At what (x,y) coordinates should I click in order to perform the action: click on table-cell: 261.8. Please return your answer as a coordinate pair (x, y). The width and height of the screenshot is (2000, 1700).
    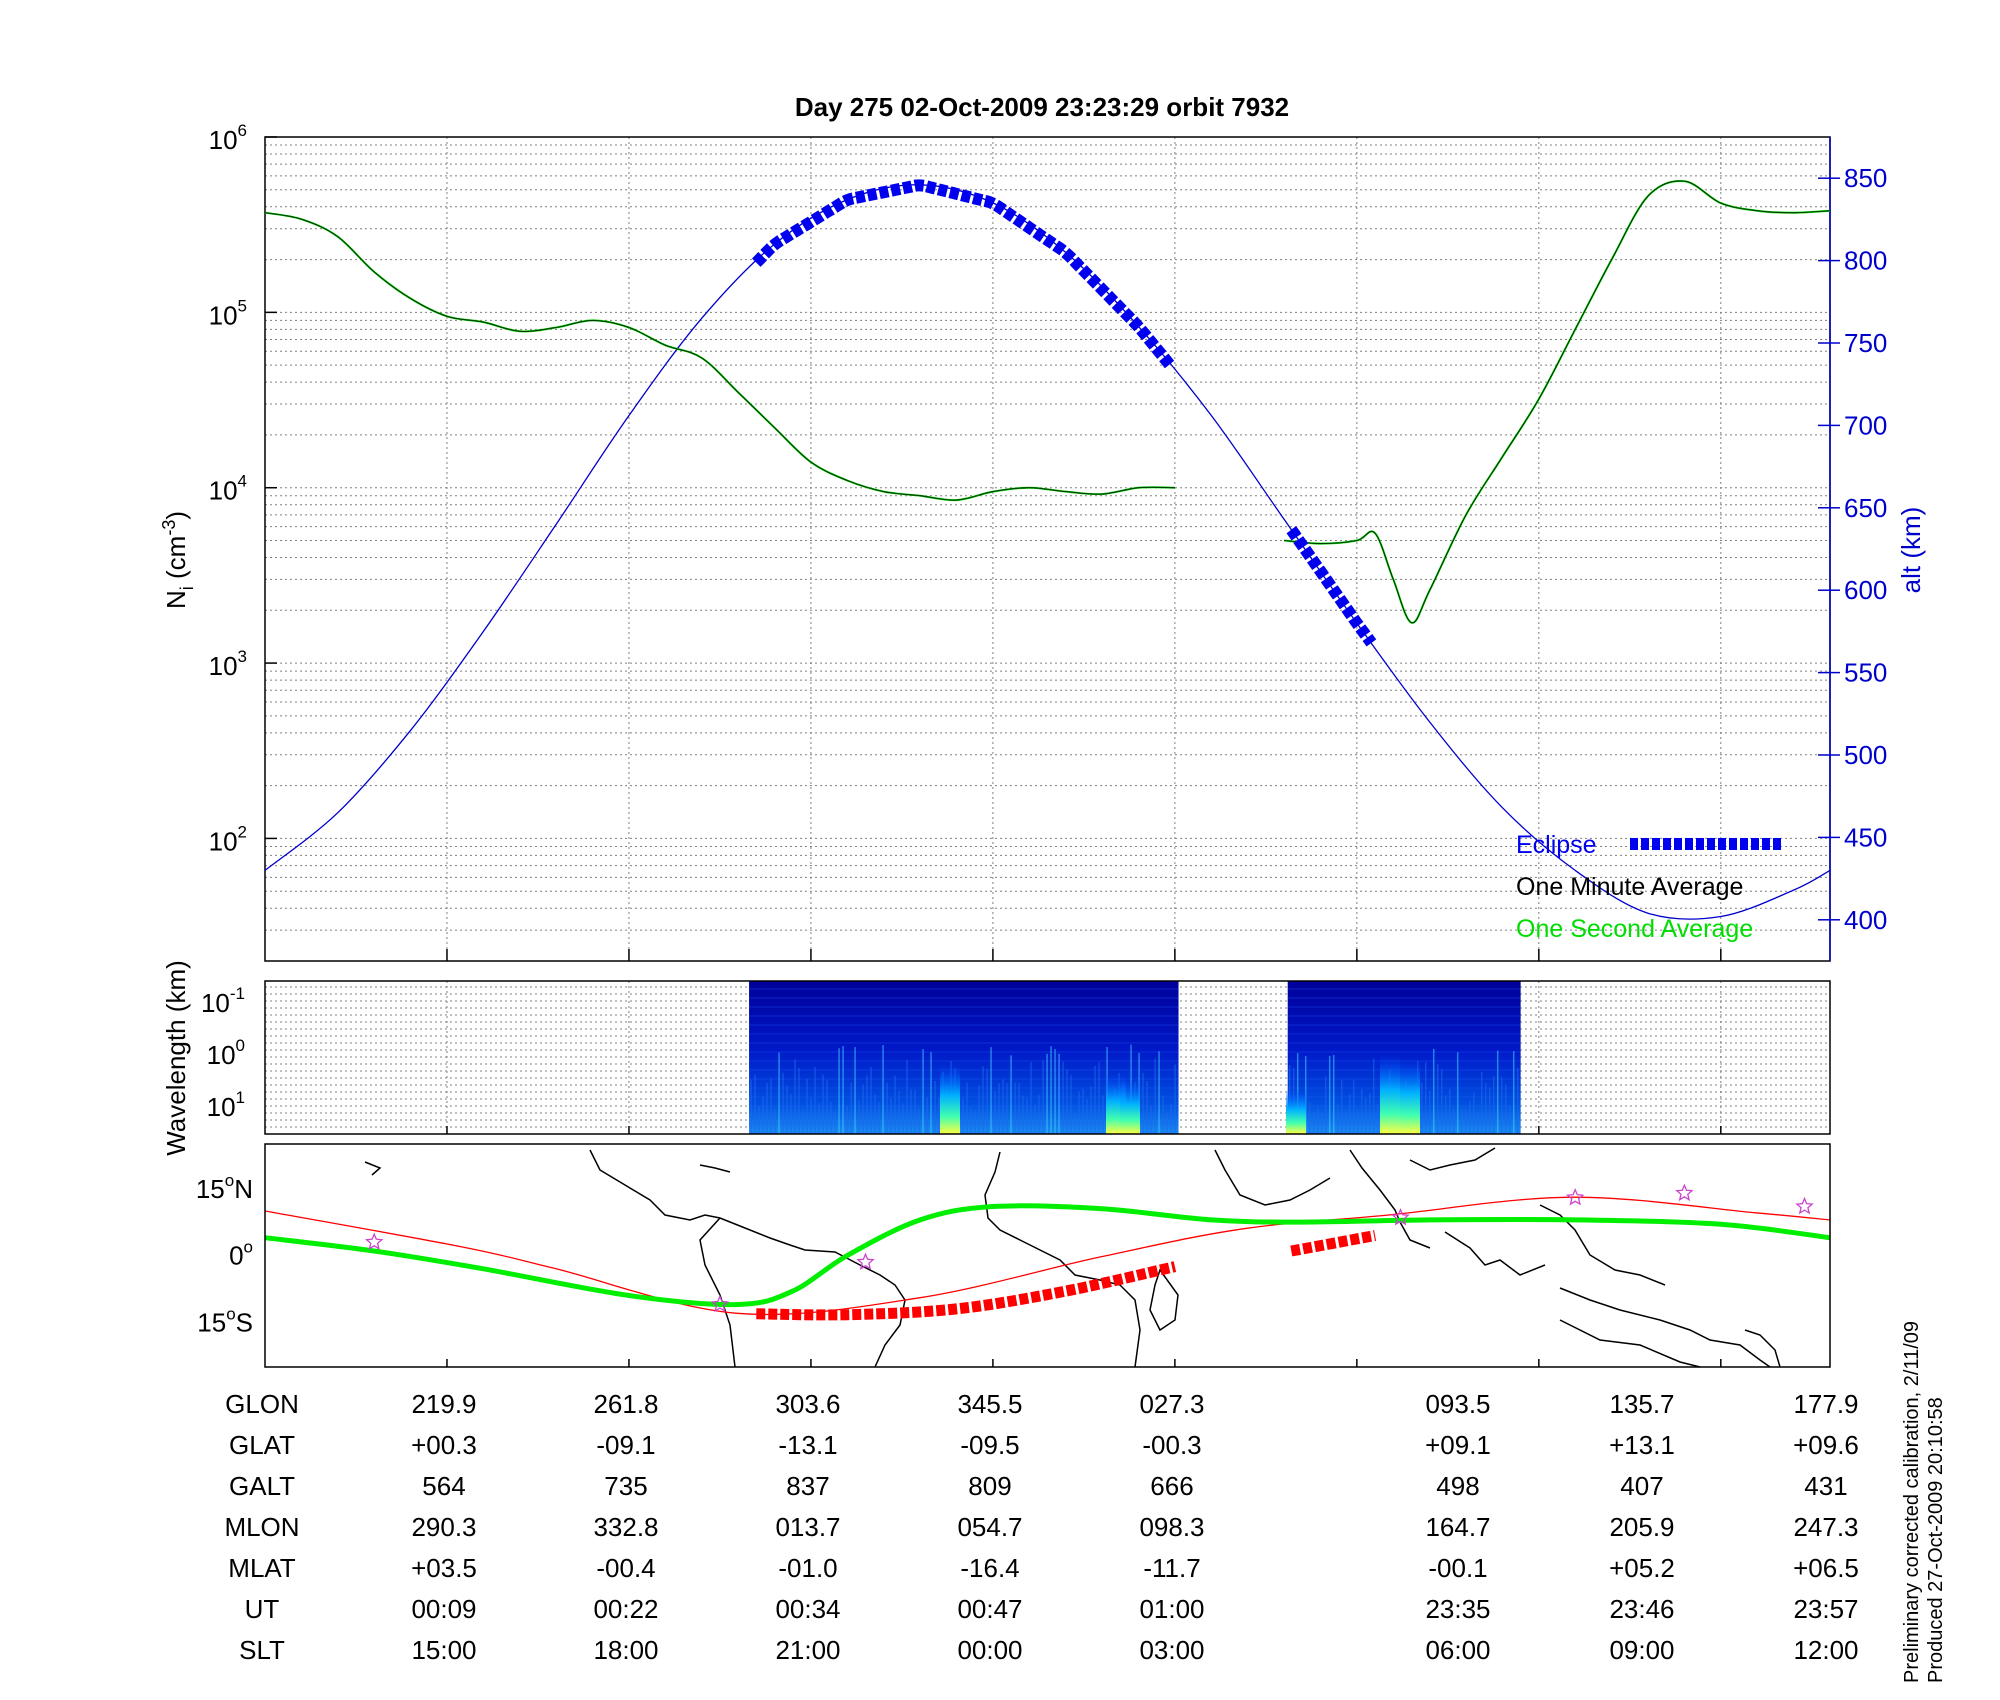
    Looking at the image, I should click on (625, 1404).